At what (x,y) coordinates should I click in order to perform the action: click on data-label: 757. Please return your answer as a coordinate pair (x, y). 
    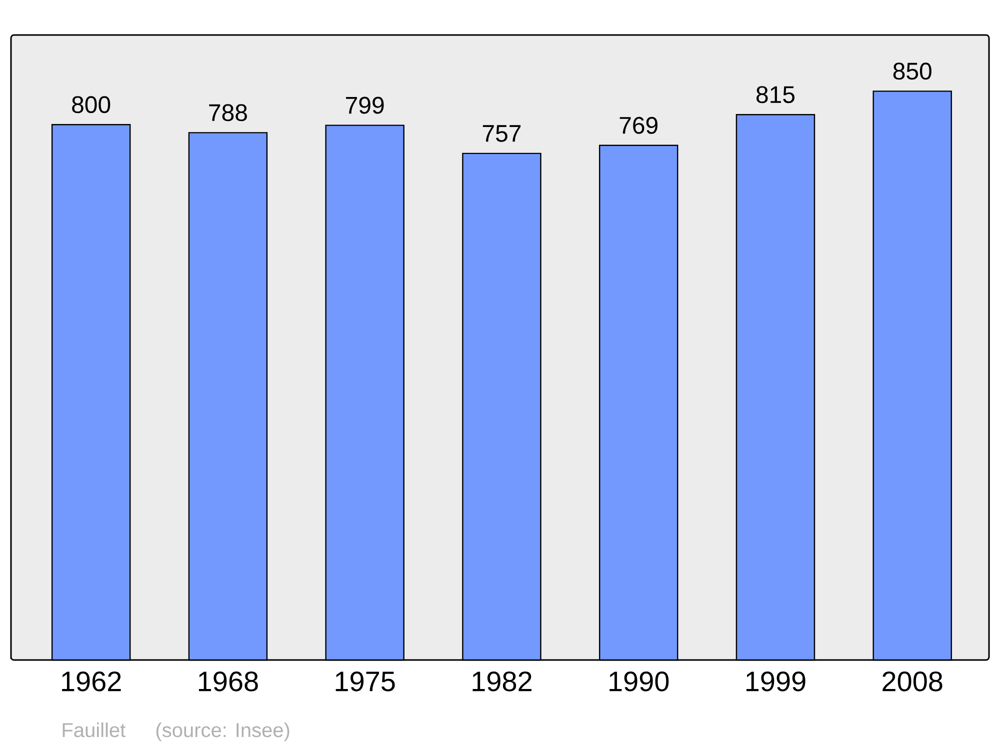
    Looking at the image, I should click on (501, 133).